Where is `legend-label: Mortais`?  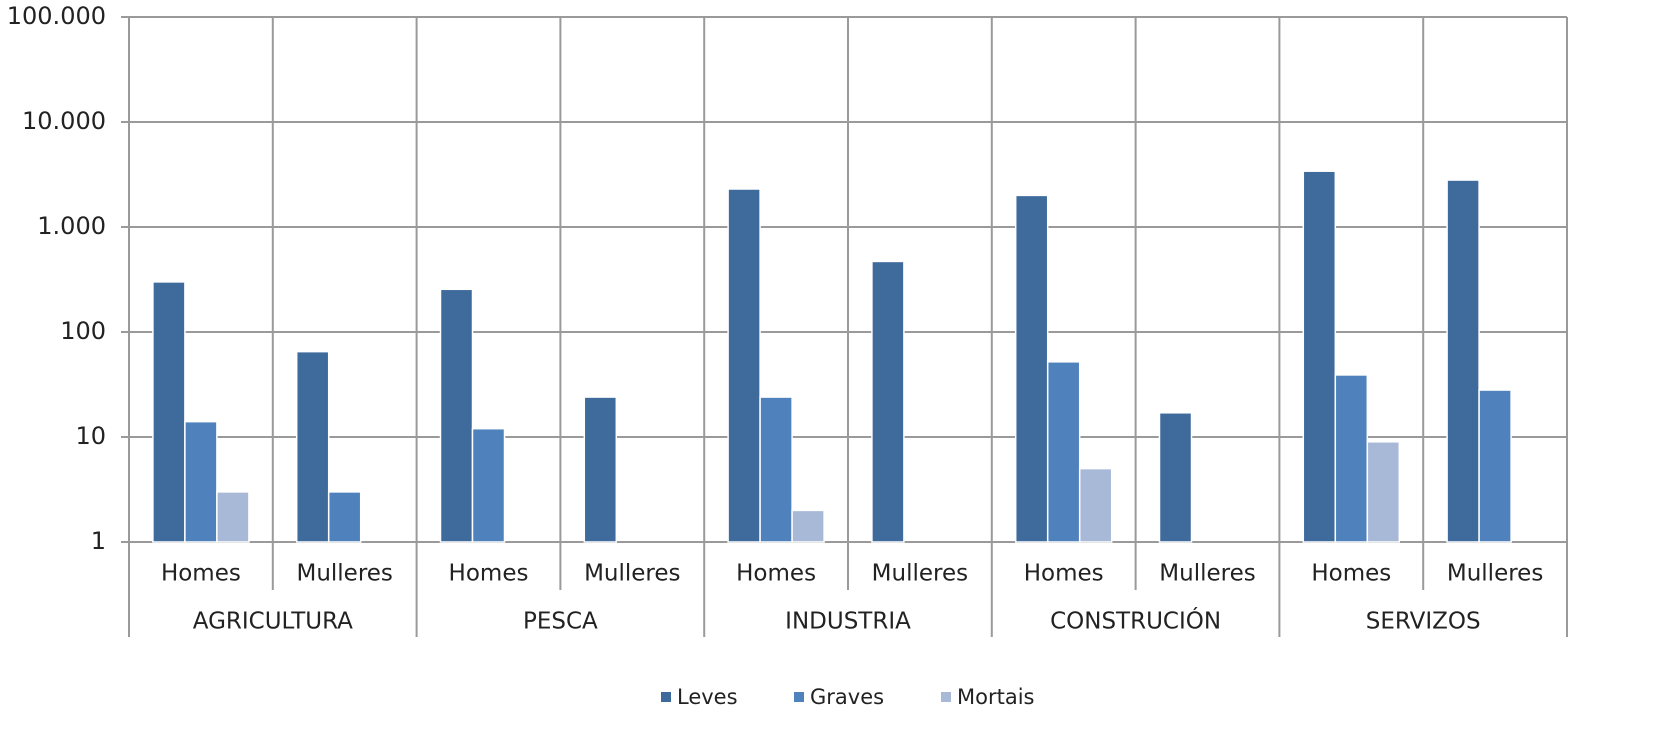
legend-label: Mortais is located at coordinates (995, 697).